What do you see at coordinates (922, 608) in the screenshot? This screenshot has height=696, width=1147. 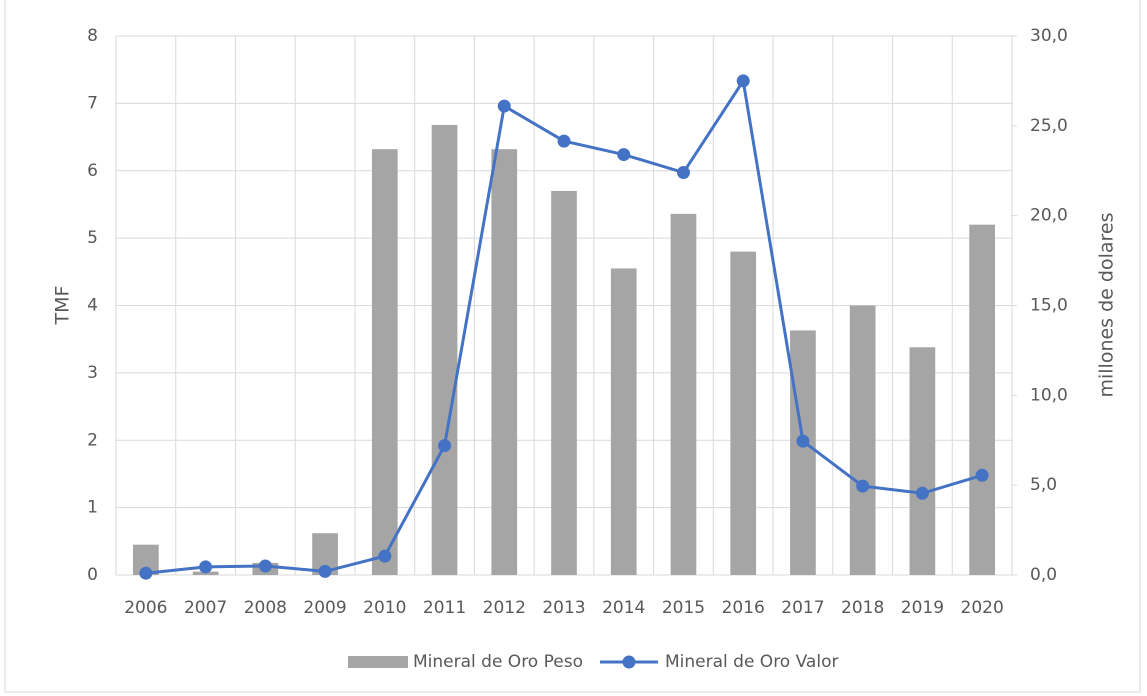 I see `x-tick-label: 2019` at bounding box center [922, 608].